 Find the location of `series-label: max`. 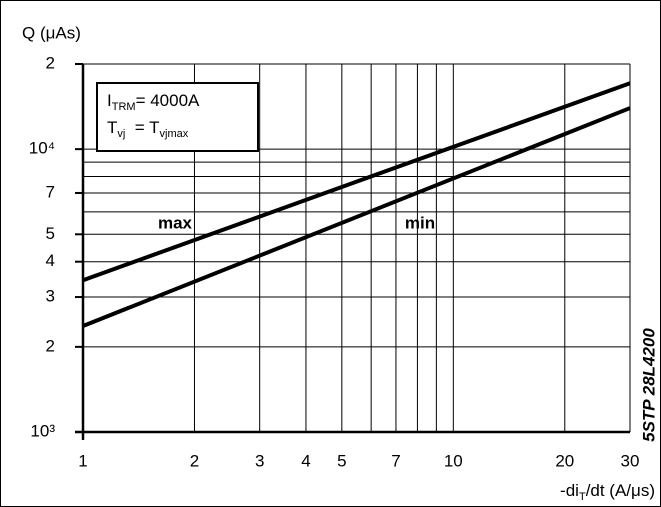

series-label: max is located at coordinates (175, 222).